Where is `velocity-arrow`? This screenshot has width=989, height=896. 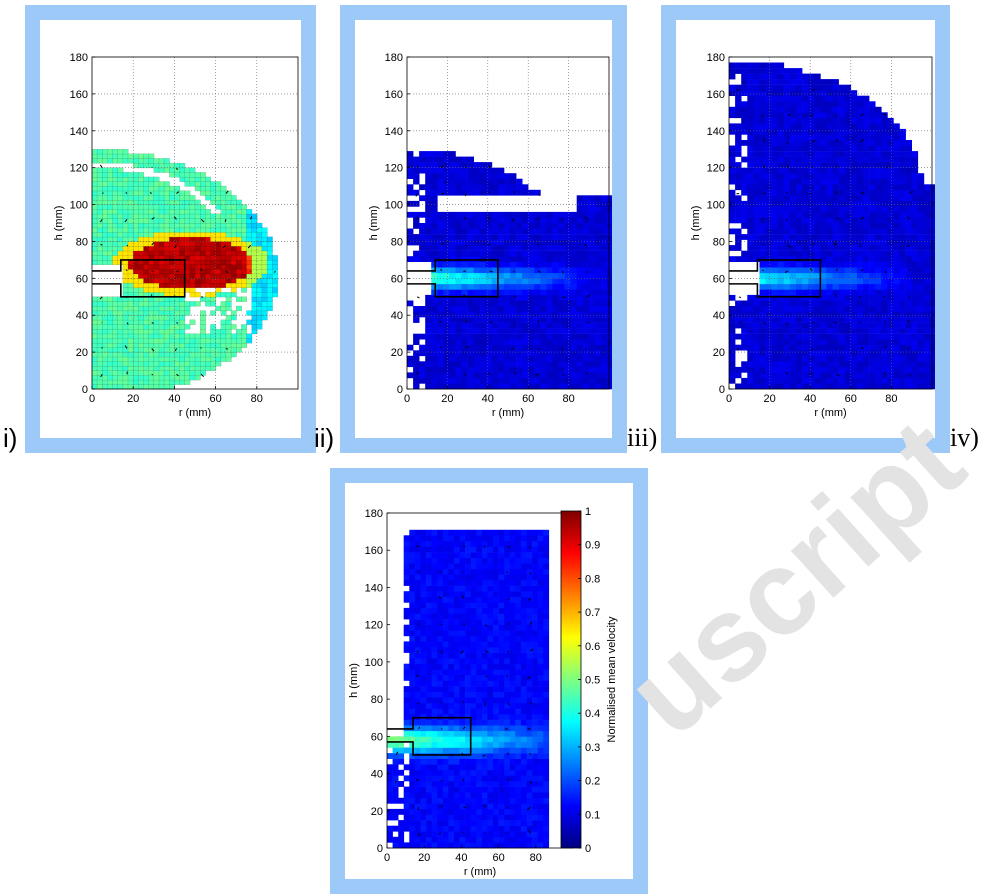
velocity-arrow is located at coordinates (467, 347).